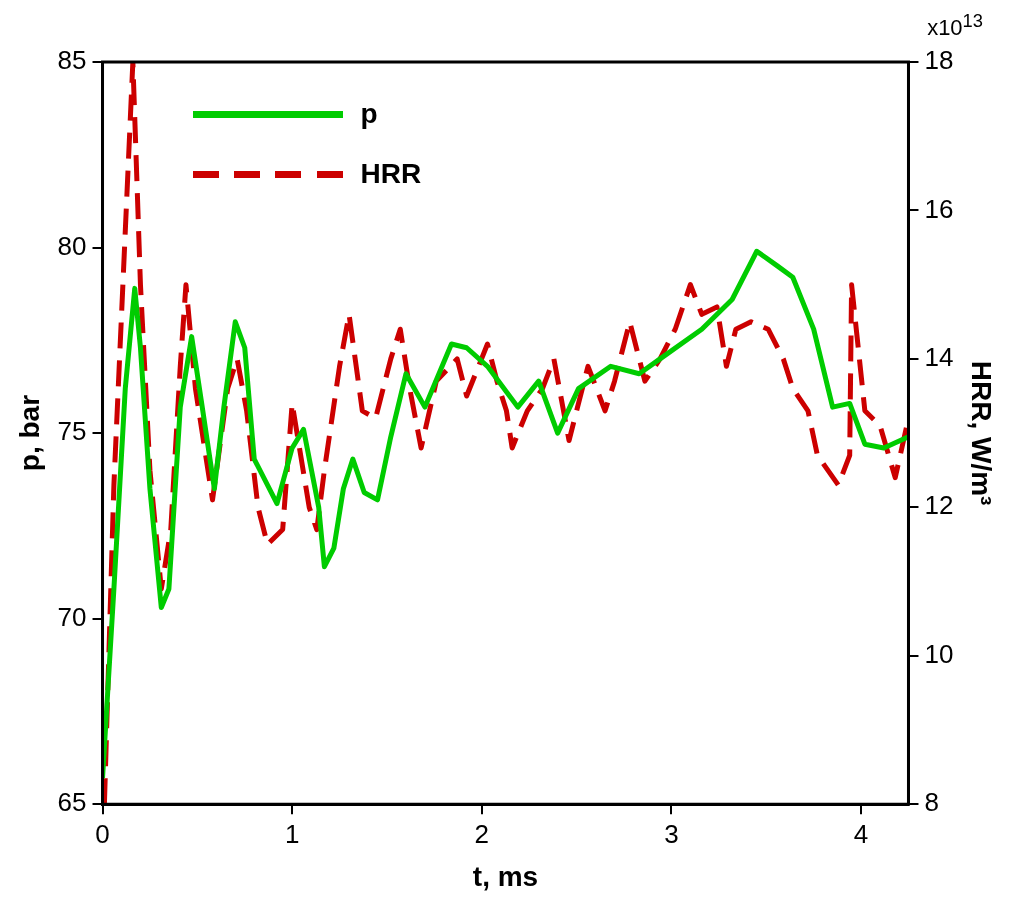  What do you see at coordinates (72, 431) in the screenshot?
I see `y-tick-label: 75` at bounding box center [72, 431].